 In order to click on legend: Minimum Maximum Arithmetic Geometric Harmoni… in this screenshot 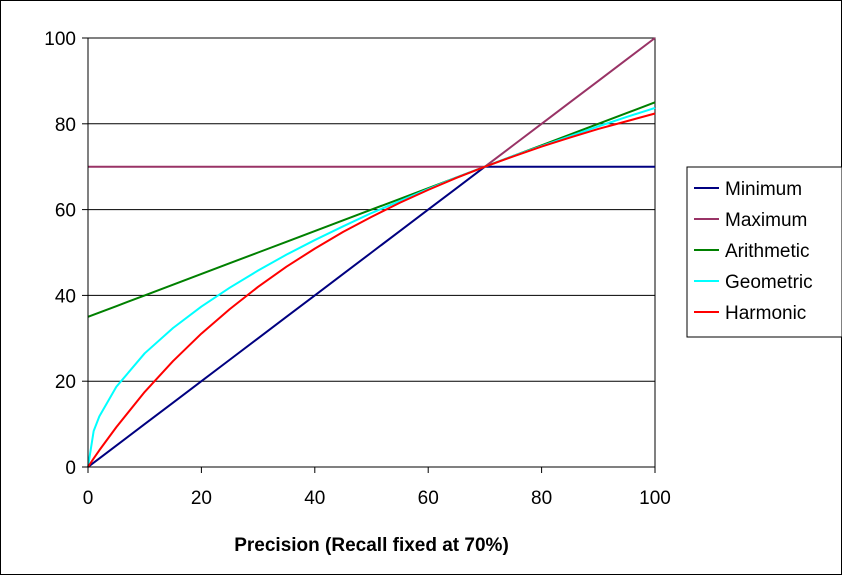, I will do `click(764, 252)`.